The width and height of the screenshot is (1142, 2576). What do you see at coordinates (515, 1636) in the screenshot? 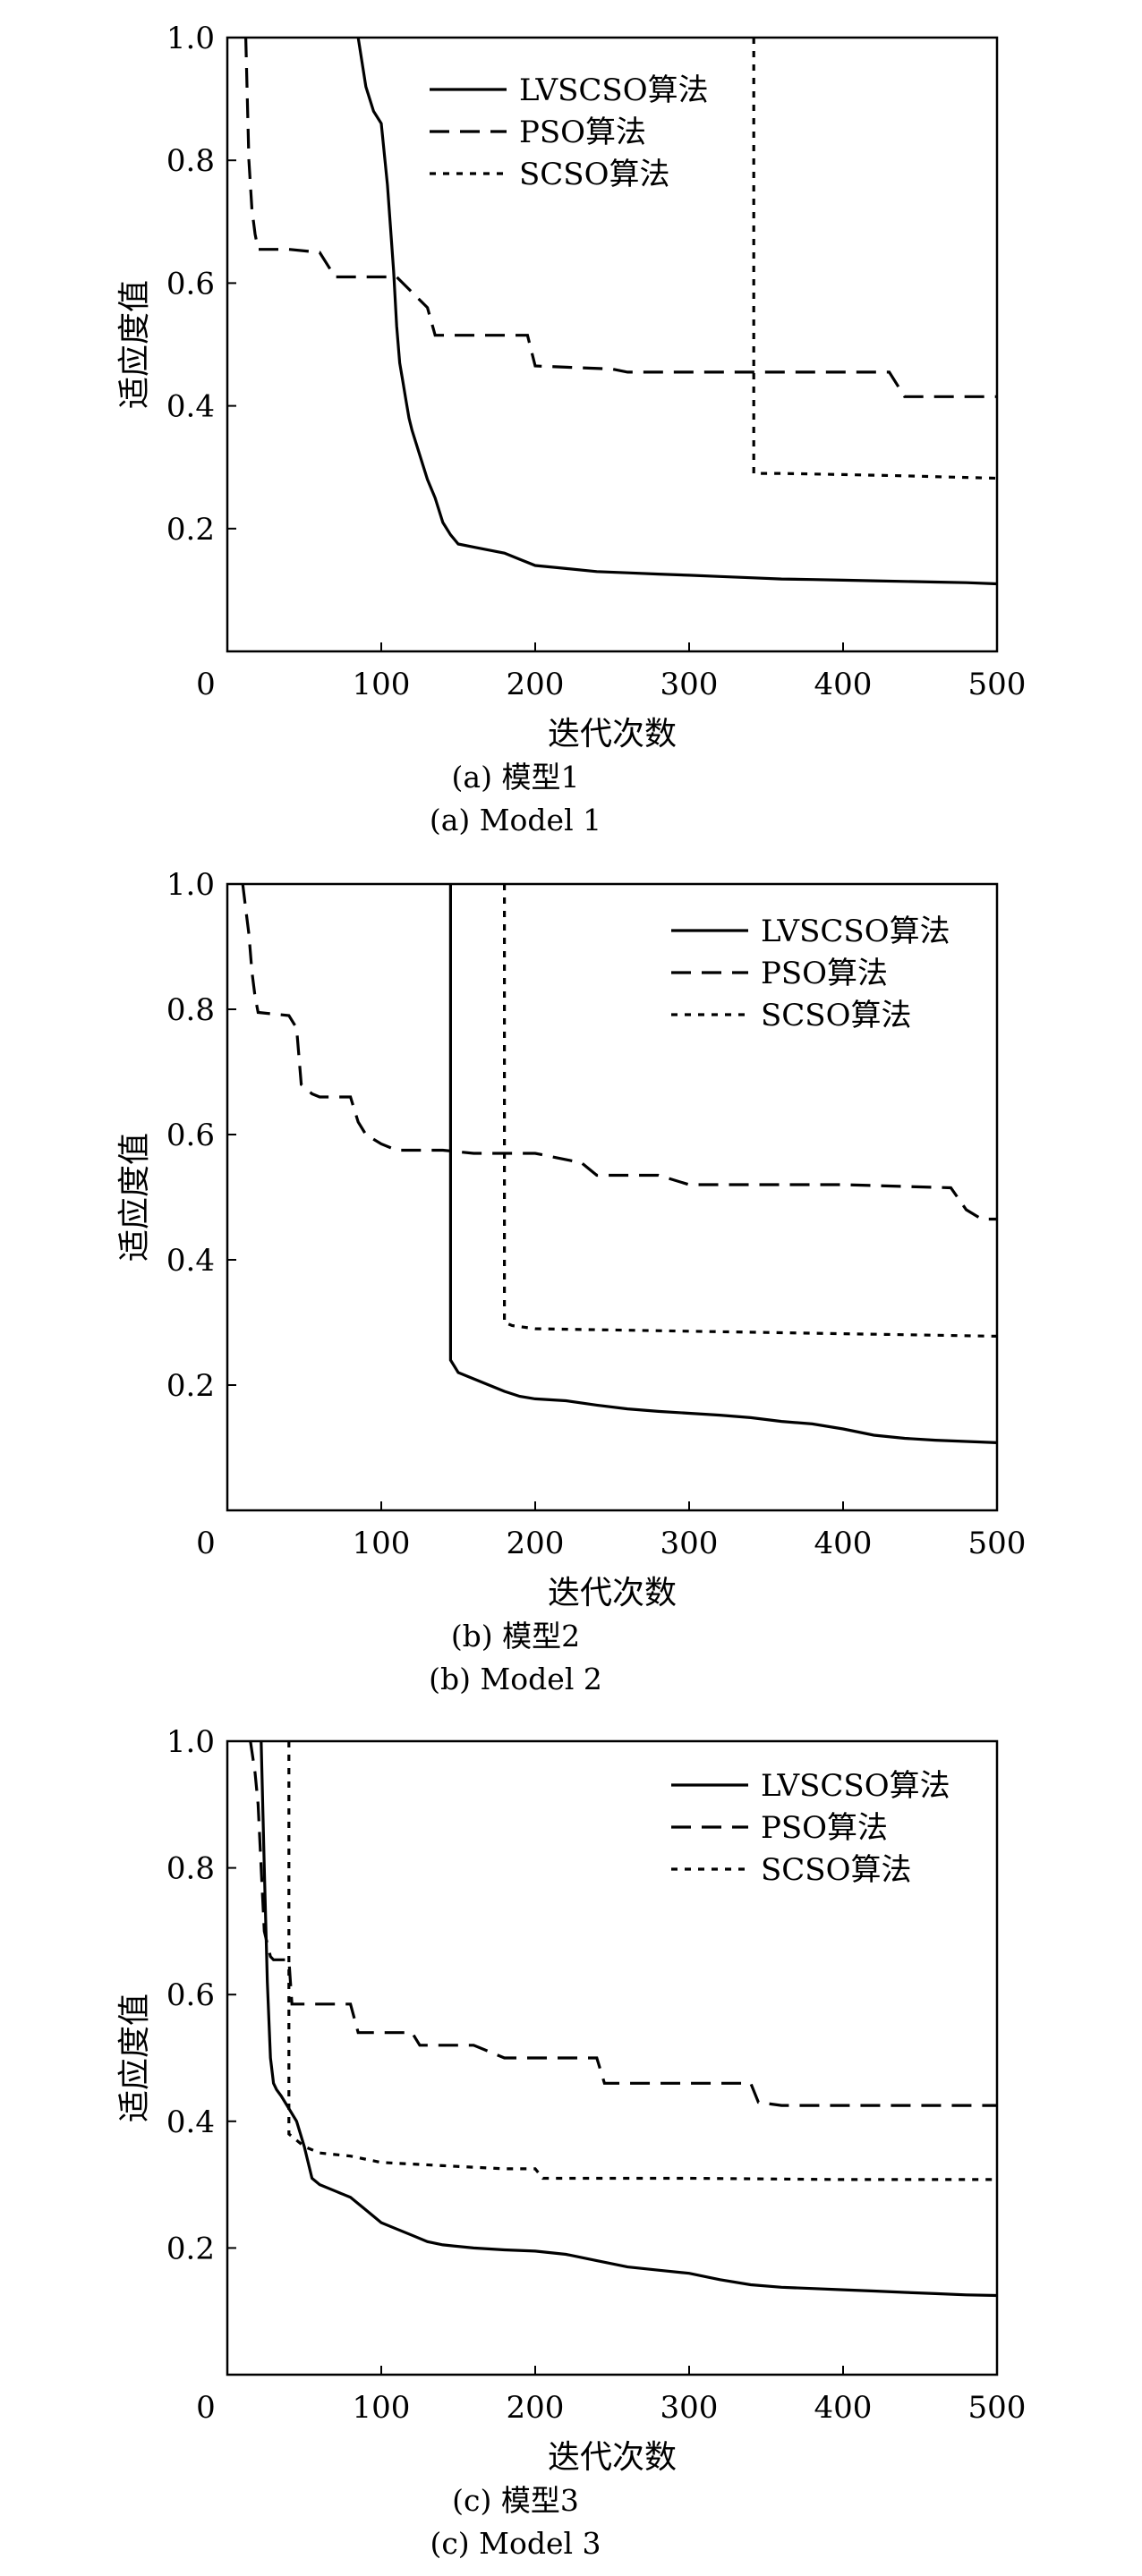
I see `caption-cn: (b) 模型2` at bounding box center [515, 1636].